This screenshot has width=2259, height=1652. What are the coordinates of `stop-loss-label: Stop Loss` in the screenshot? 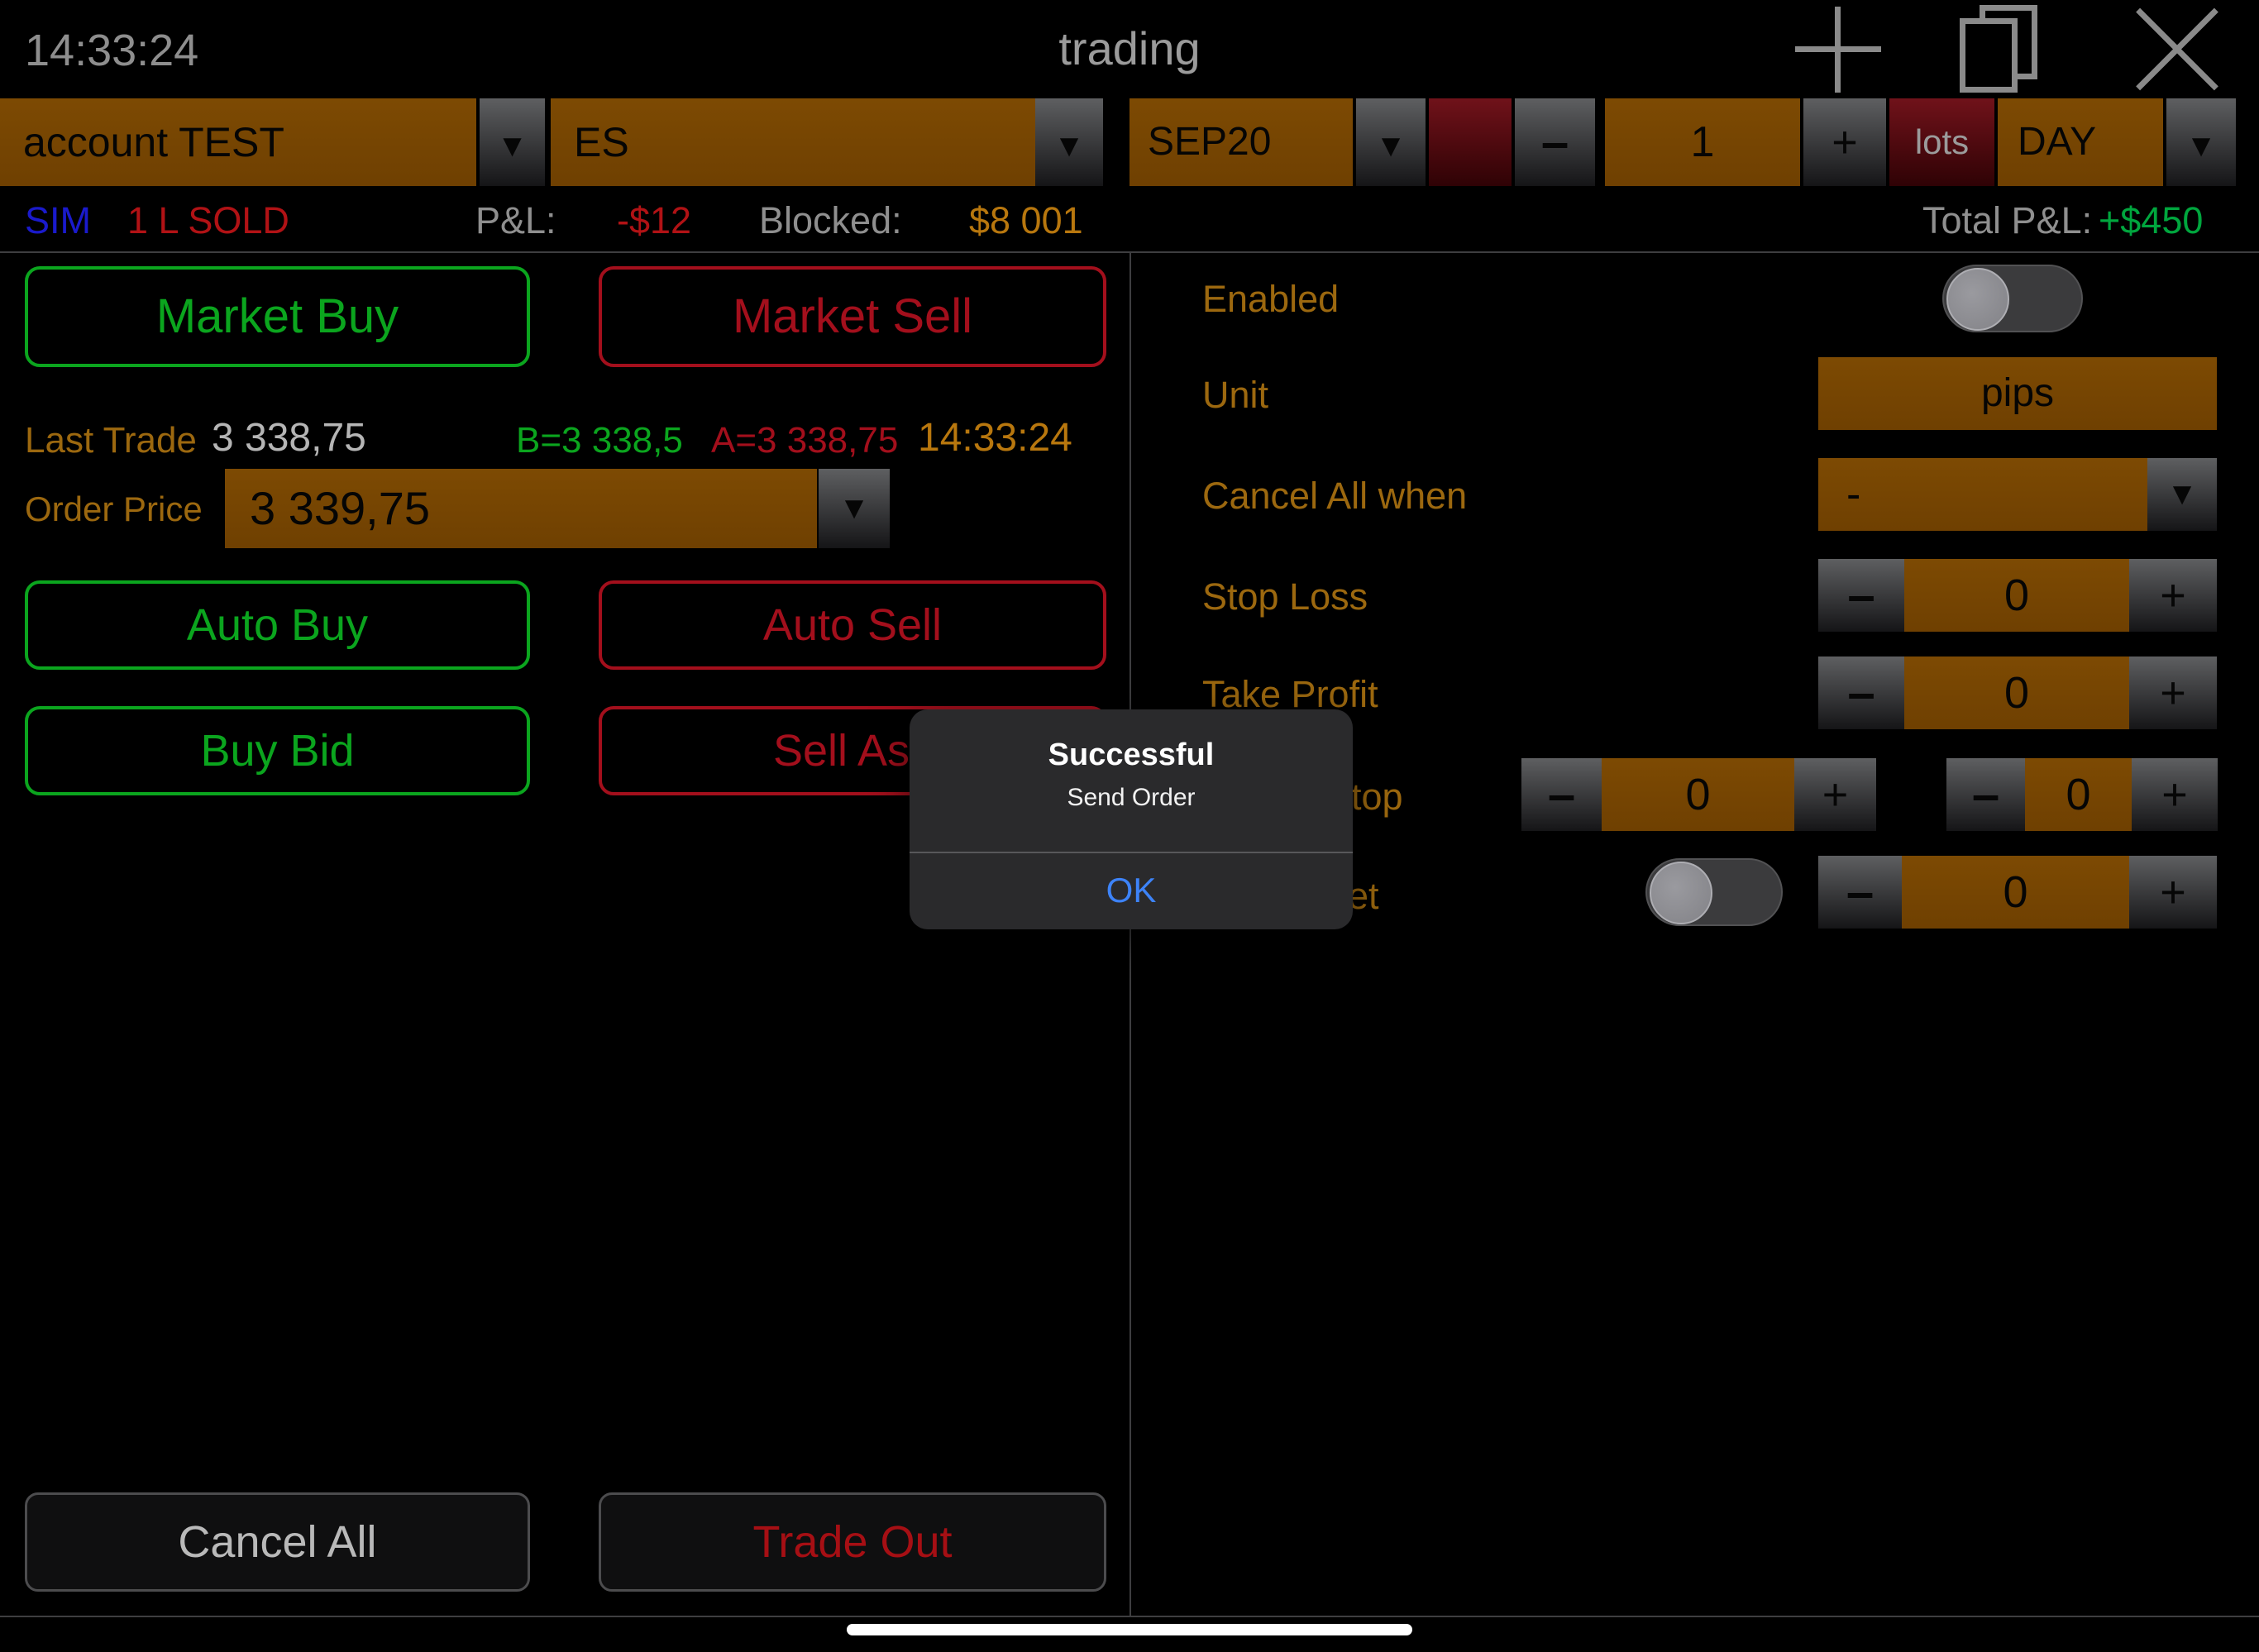 It's located at (1285, 597).